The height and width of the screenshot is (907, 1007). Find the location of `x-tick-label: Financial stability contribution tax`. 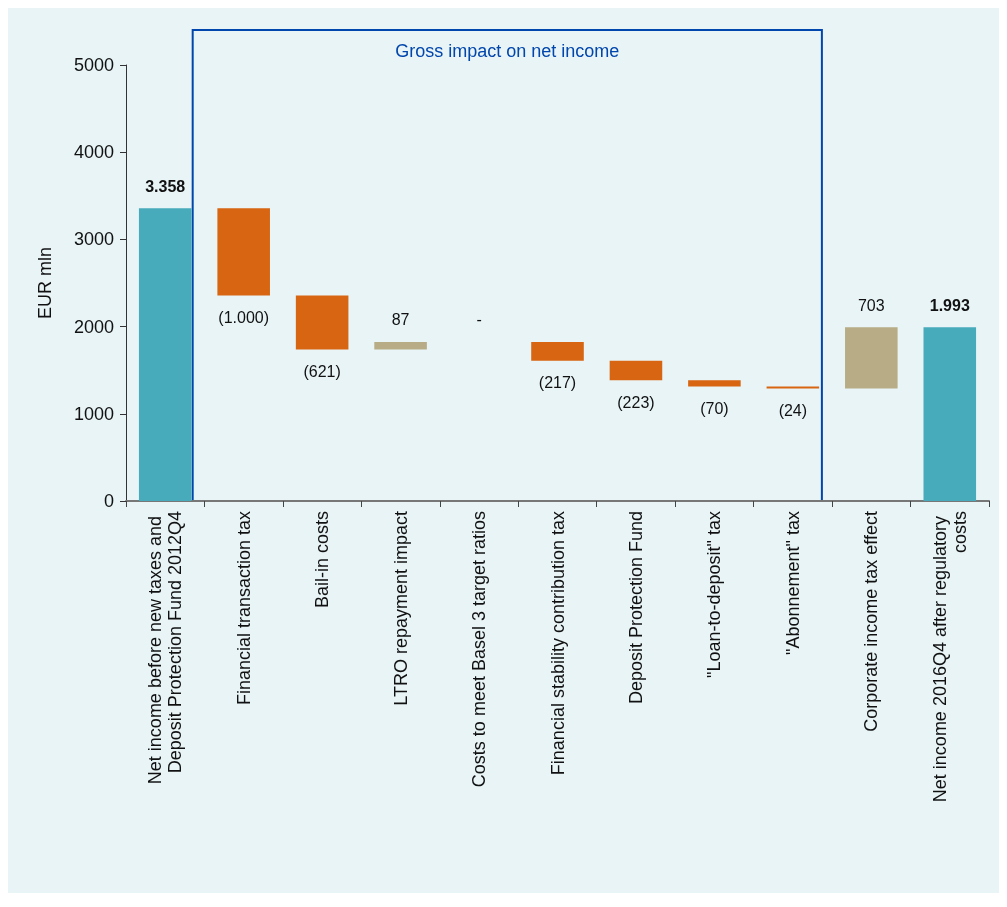

x-tick-label: Financial stability contribution tax is located at coordinates (557, 643).